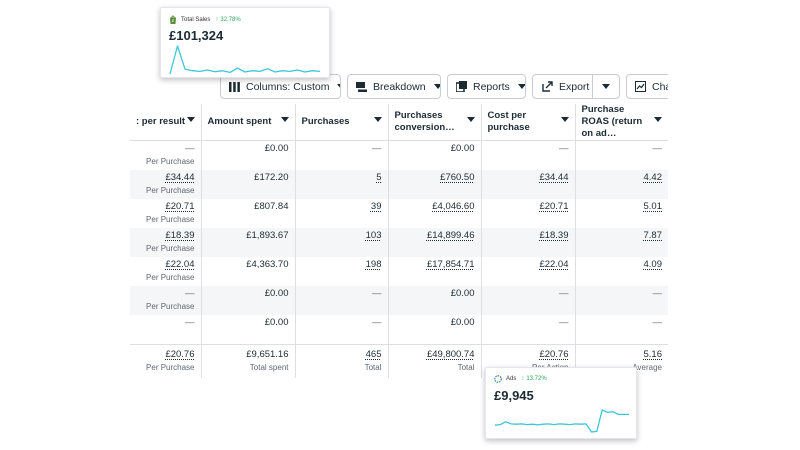 The image size is (800, 450). Describe the element at coordinates (166, 242) in the screenshot. I see `cell-per-result: £18.39 Per Purchase` at that location.